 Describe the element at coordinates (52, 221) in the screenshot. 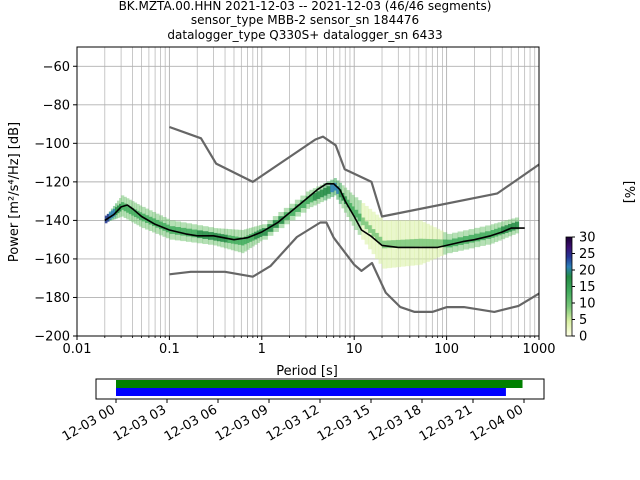

I see `y-tick-label: −140` at that location.